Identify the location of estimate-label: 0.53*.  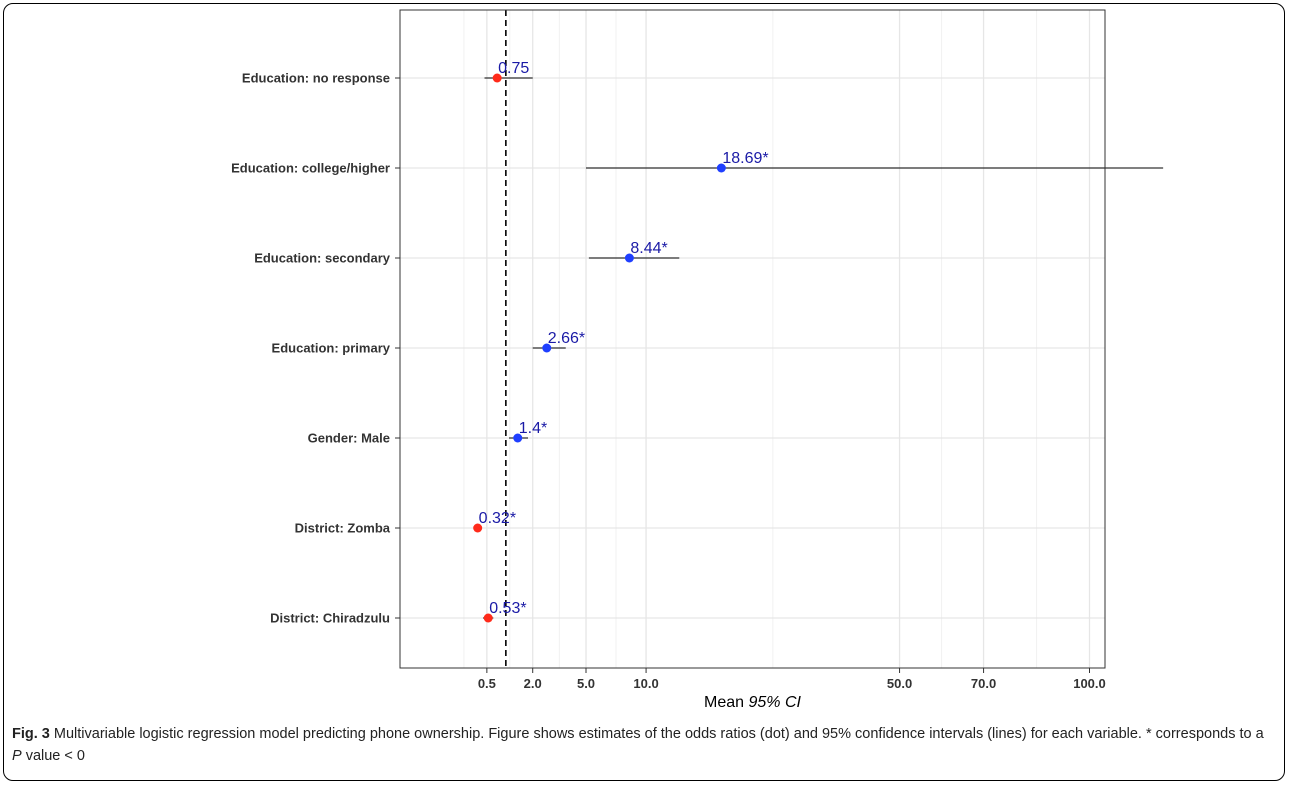
(507, 608).